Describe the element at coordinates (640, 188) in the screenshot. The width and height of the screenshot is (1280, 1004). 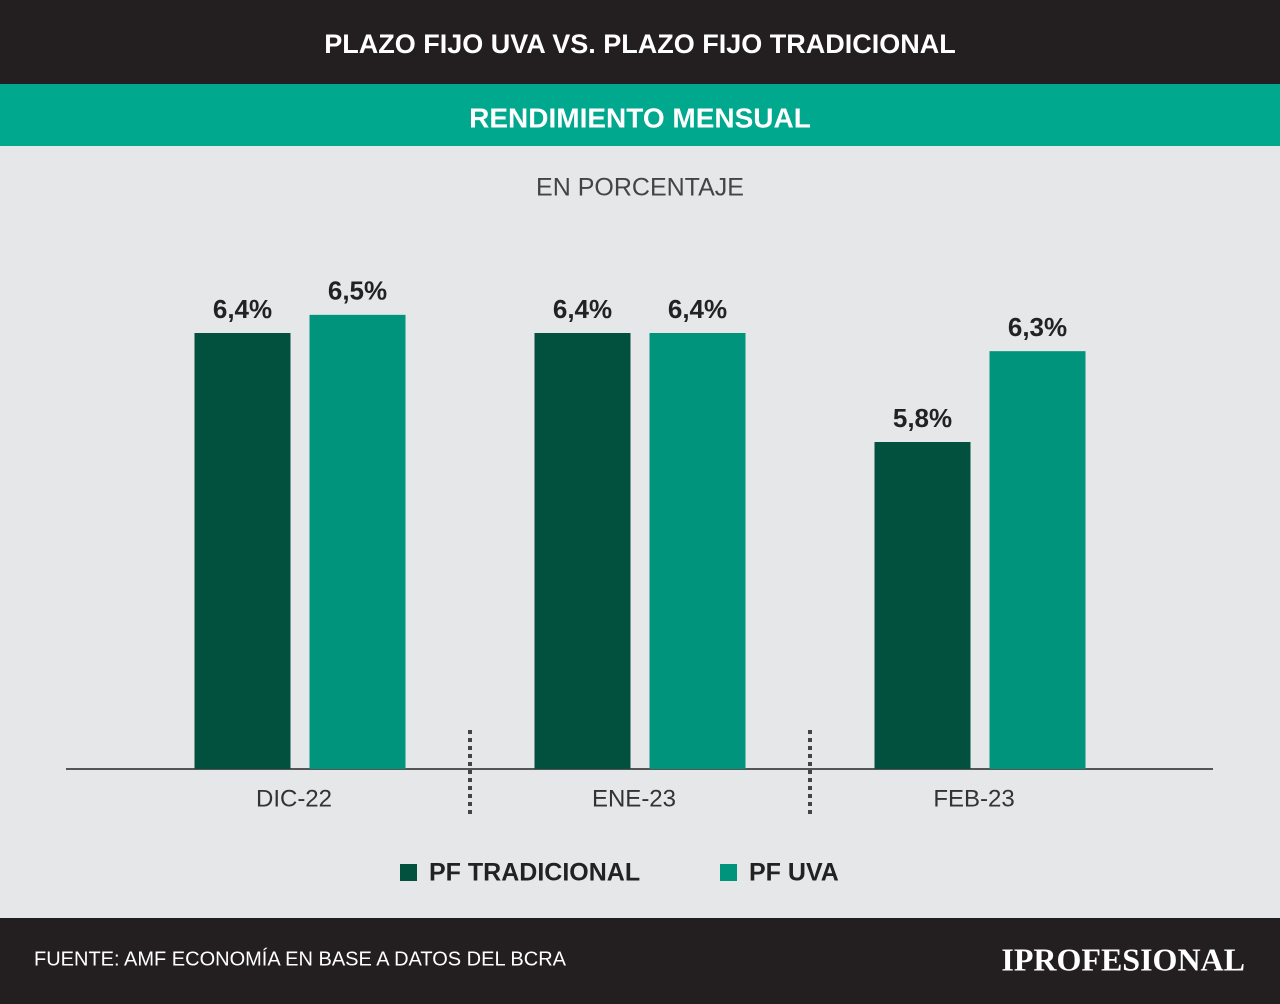
I see `unit-label: EN PORCENTAJE` at that location.